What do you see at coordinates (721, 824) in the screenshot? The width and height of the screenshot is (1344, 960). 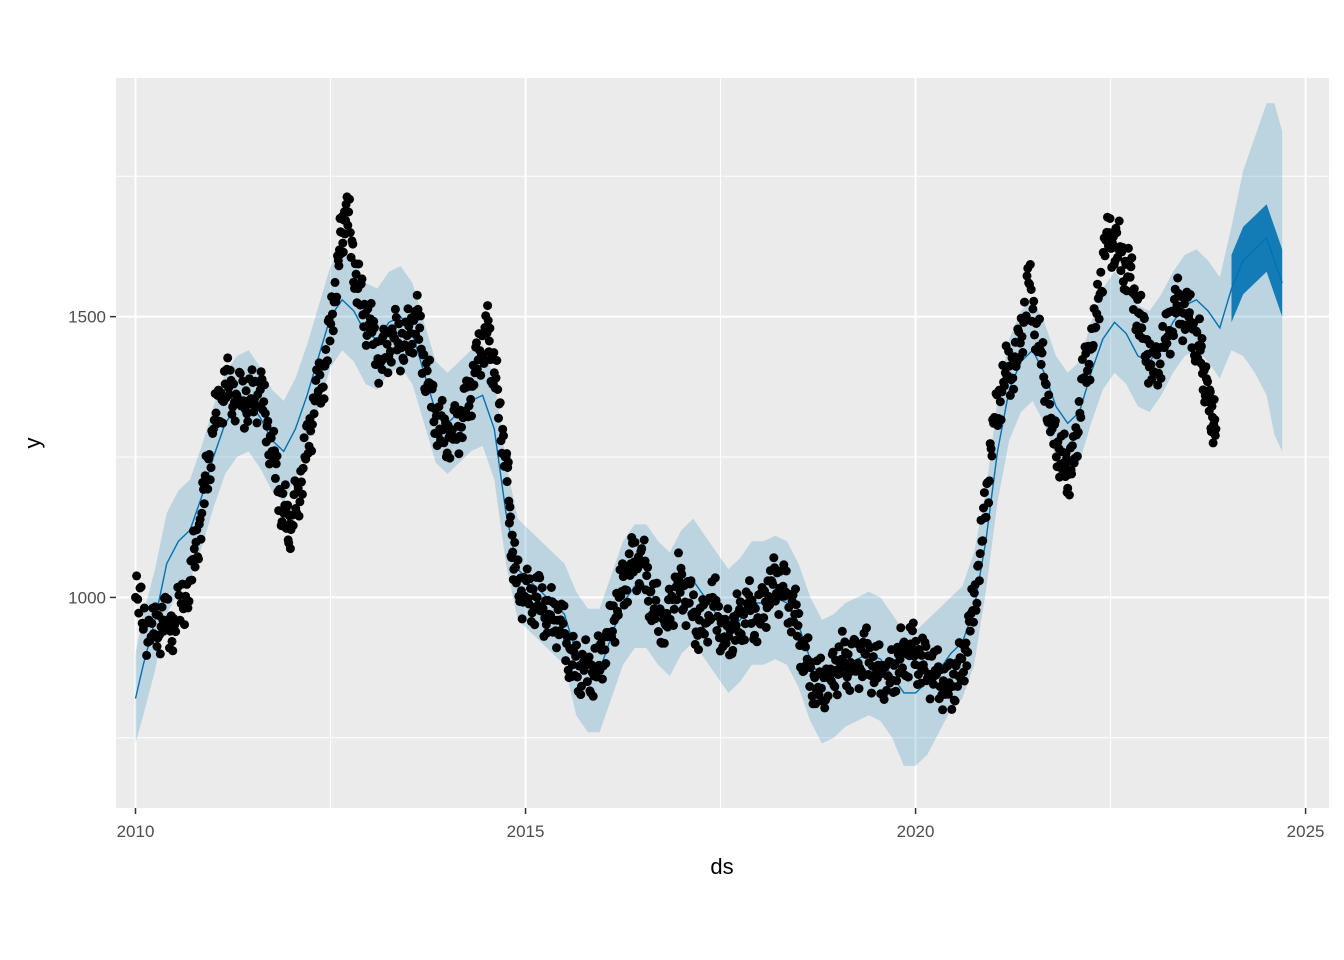 I see `x-axis-ticks: 2010 2015 2020 2025` at bounding box center [721, 824].